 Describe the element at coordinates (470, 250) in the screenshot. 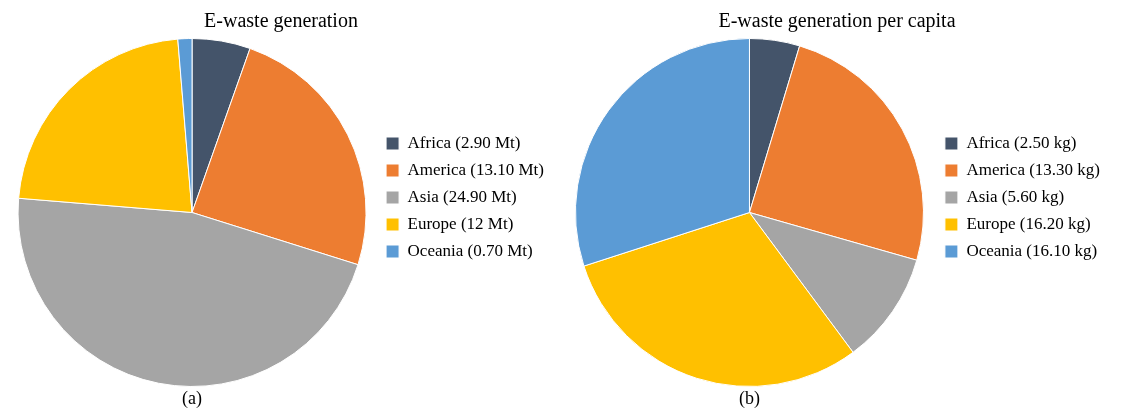

I see `legend-label: Oceania (0.70 Mt)` at that location.